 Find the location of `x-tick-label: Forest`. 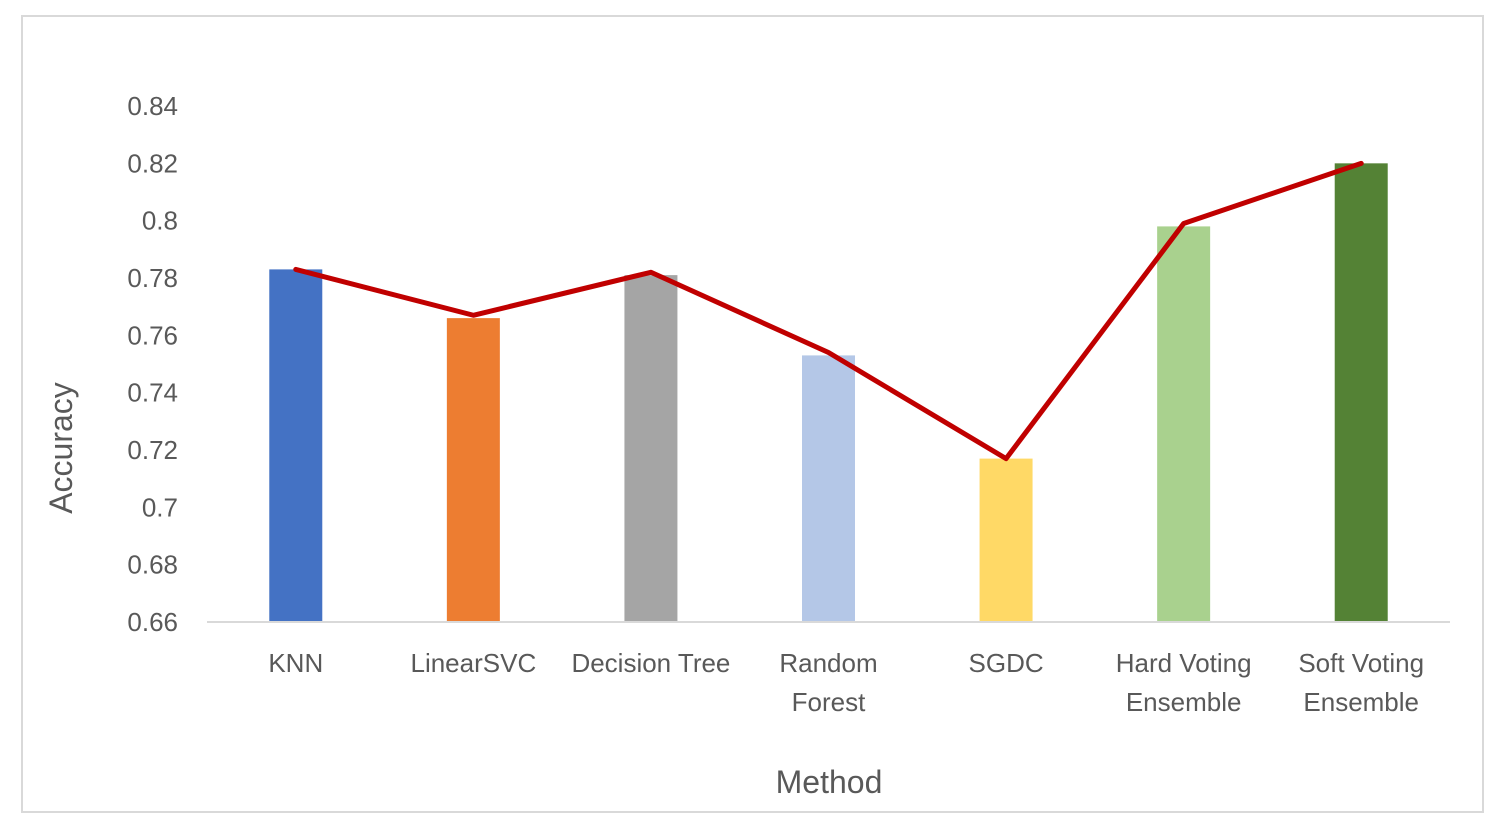

x-tick-label: Forest is located at coordinates (829, 702).